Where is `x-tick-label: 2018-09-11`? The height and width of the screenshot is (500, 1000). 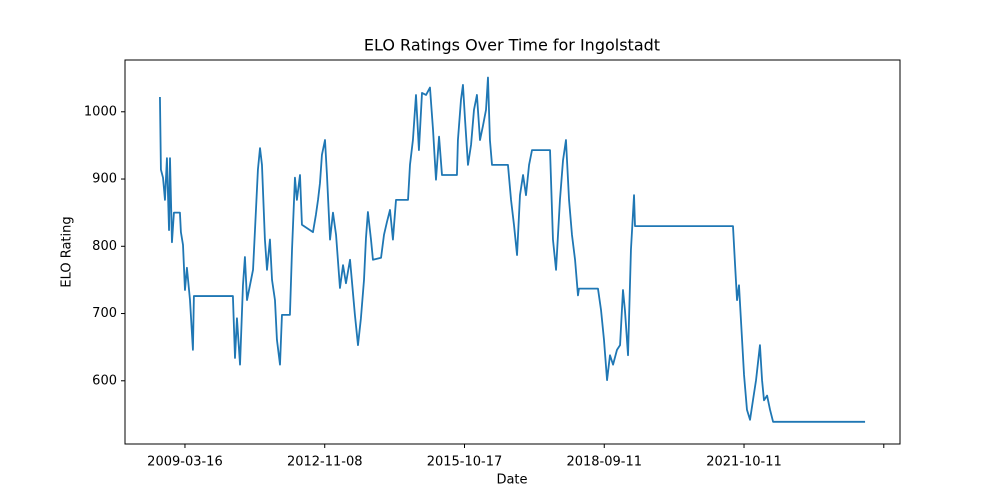 x-tick-label: 2018-09-11 is located at coordinates (604, 462).